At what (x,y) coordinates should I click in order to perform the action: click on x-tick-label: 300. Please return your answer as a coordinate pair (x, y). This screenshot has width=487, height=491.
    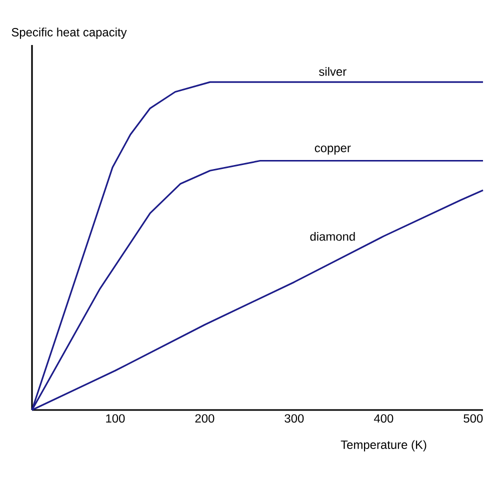
    Looking at the image, I should click on (294, 418).